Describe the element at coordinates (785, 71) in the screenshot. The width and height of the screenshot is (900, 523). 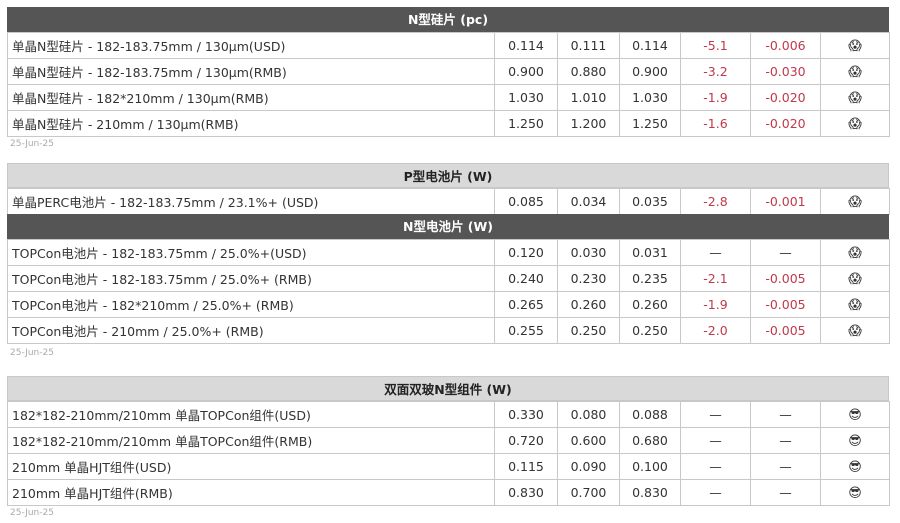
I see `value-cell: -0.030` at that location.